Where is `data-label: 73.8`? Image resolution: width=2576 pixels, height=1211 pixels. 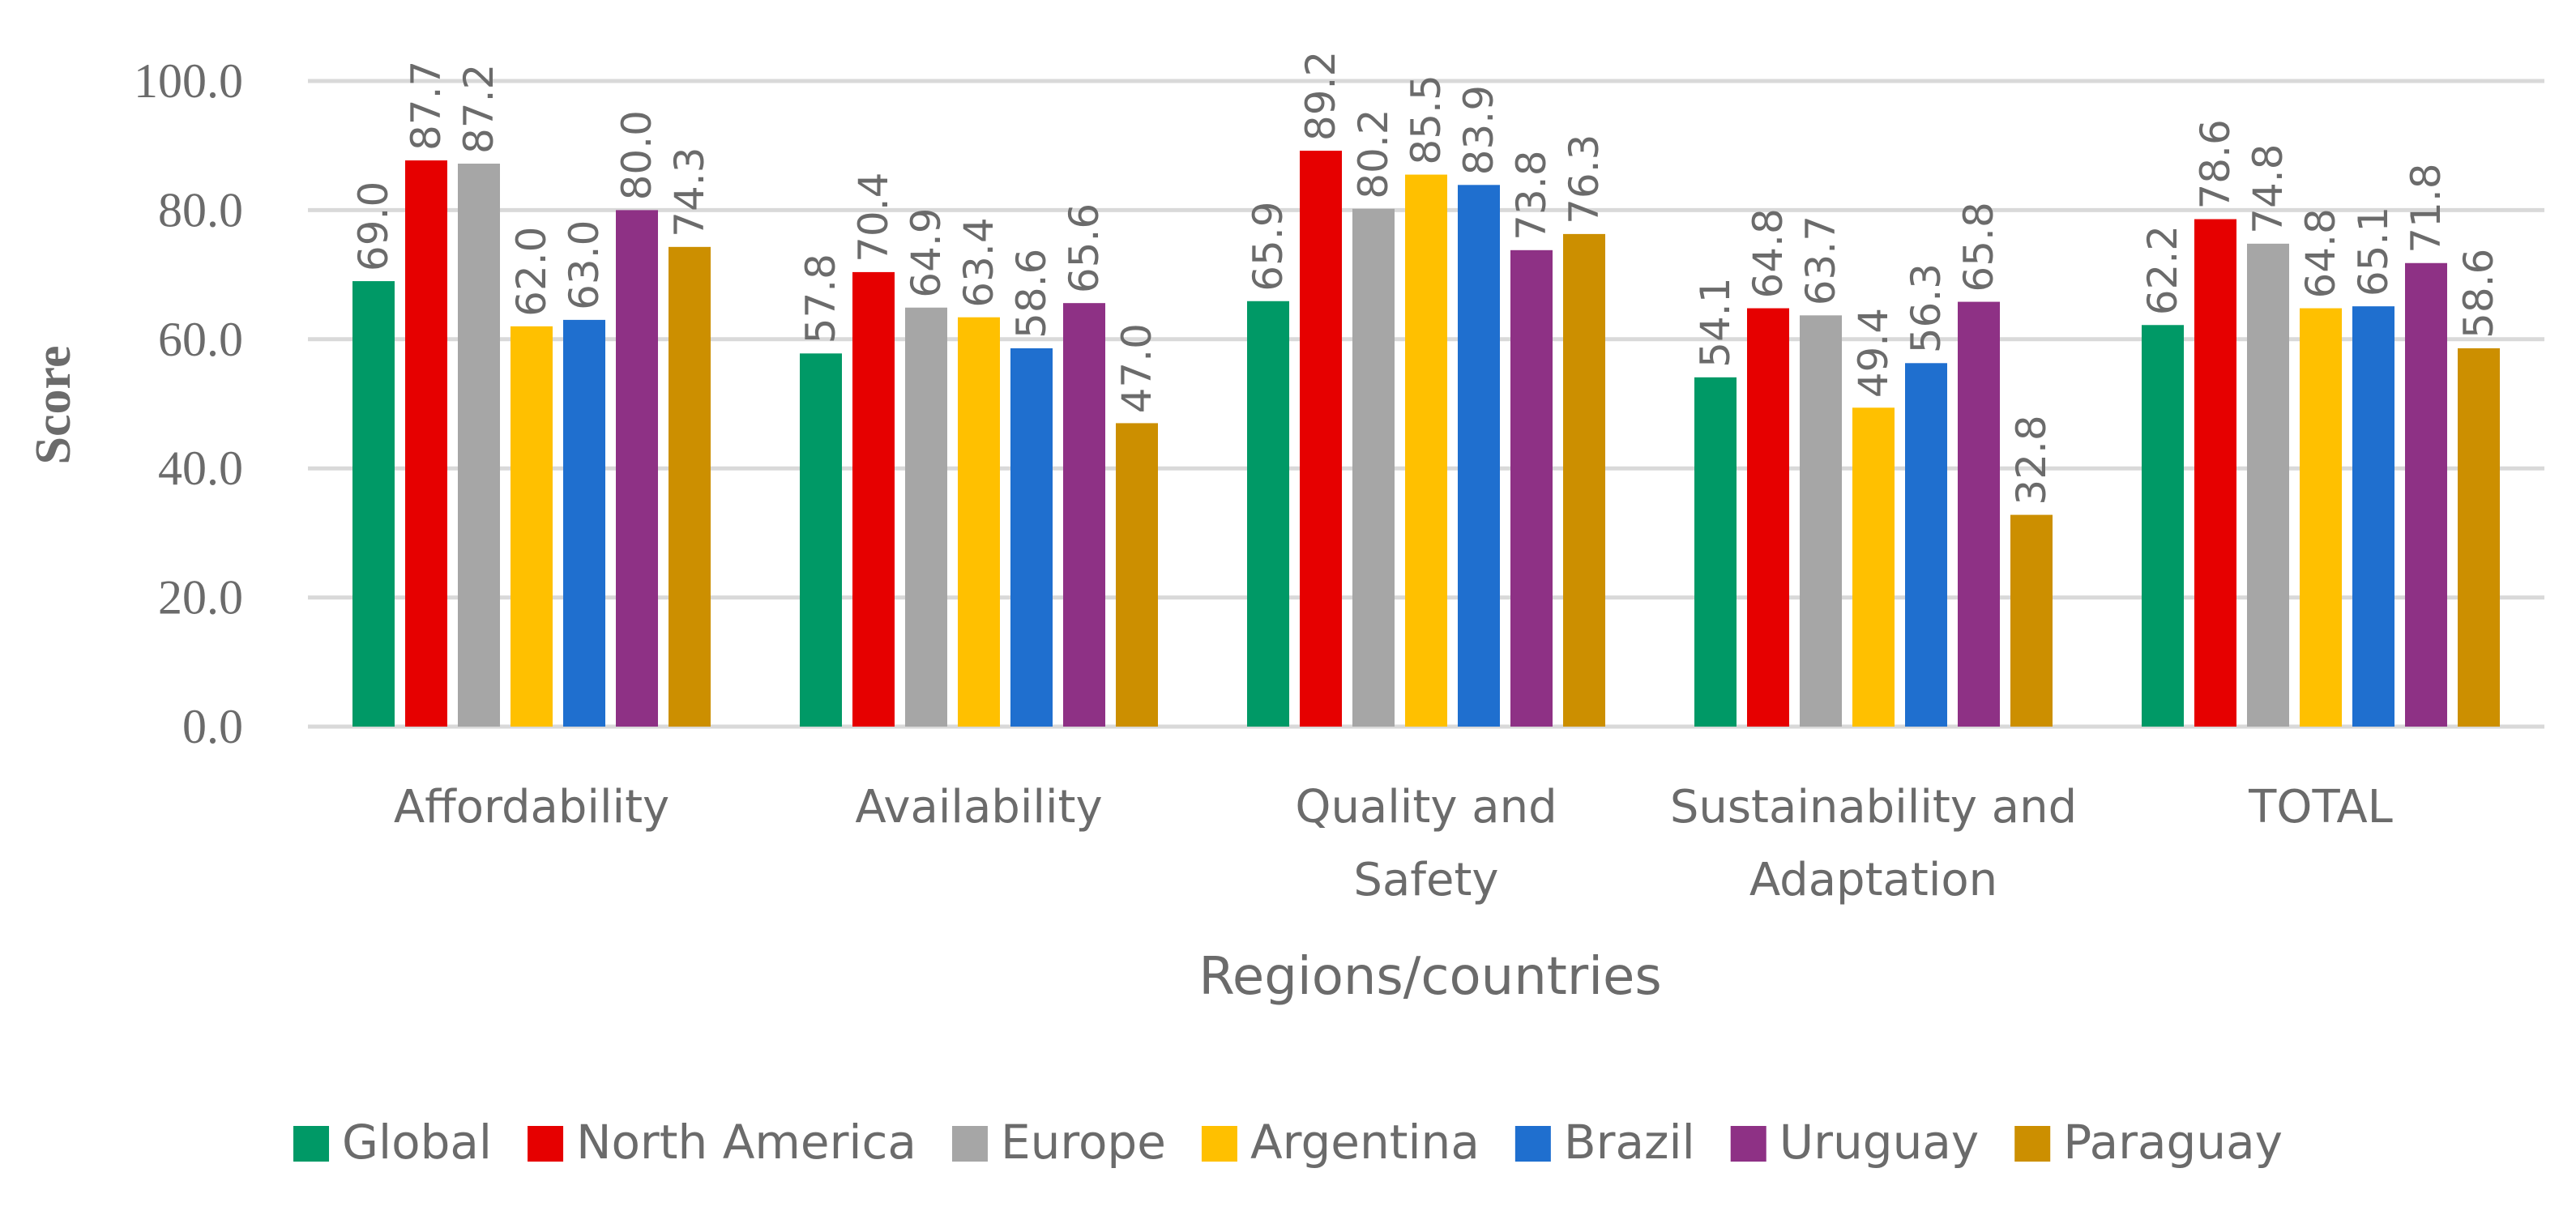 data-label: 73.8 is located at coordinates (1531, 195).